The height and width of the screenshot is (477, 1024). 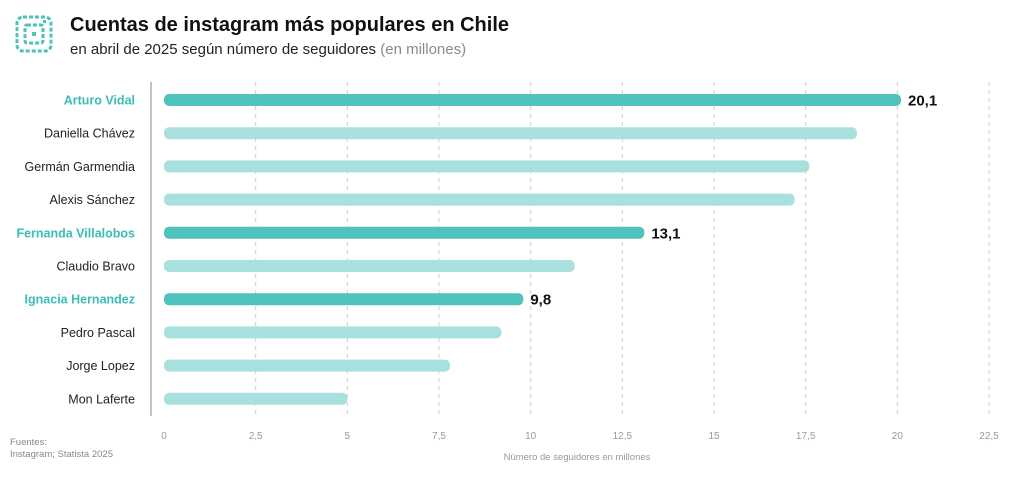 What do you see at coordinates (256, 436) in the screenshot?
I see `x-tick-label: 2,5` at bounding box center [256, 436].